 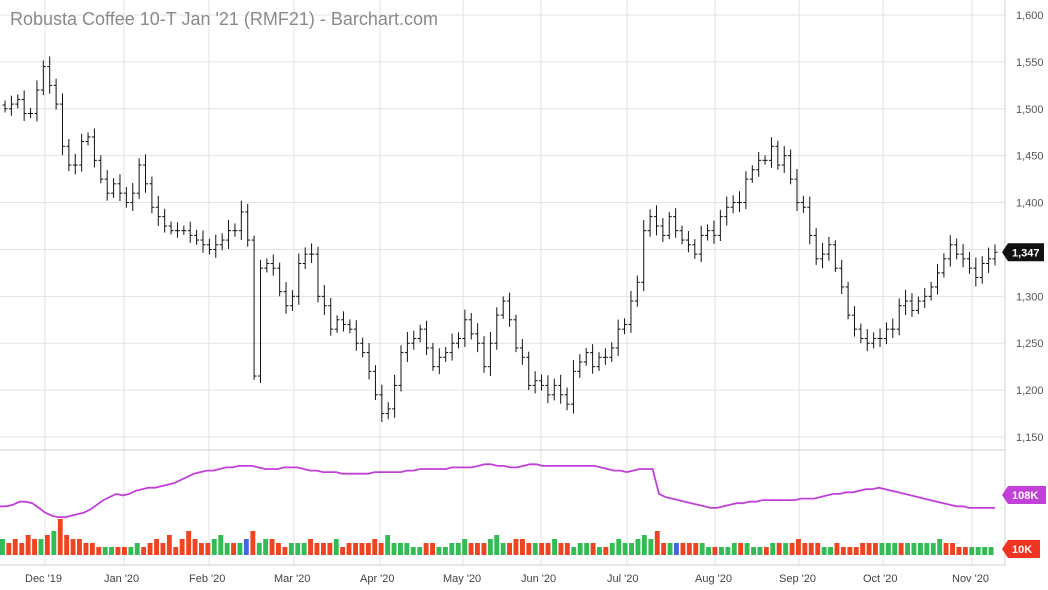 I want to click on open-interest-badge-shape, so click(x=1024, y=495).